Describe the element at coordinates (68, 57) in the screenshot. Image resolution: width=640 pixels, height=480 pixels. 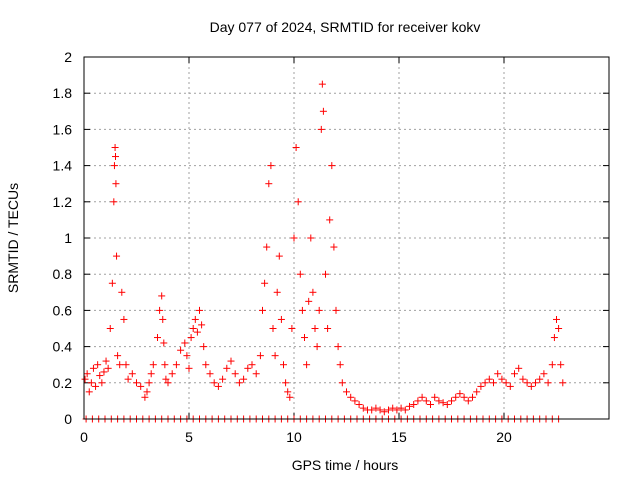
I see `y-tick-label: 2` at that location.